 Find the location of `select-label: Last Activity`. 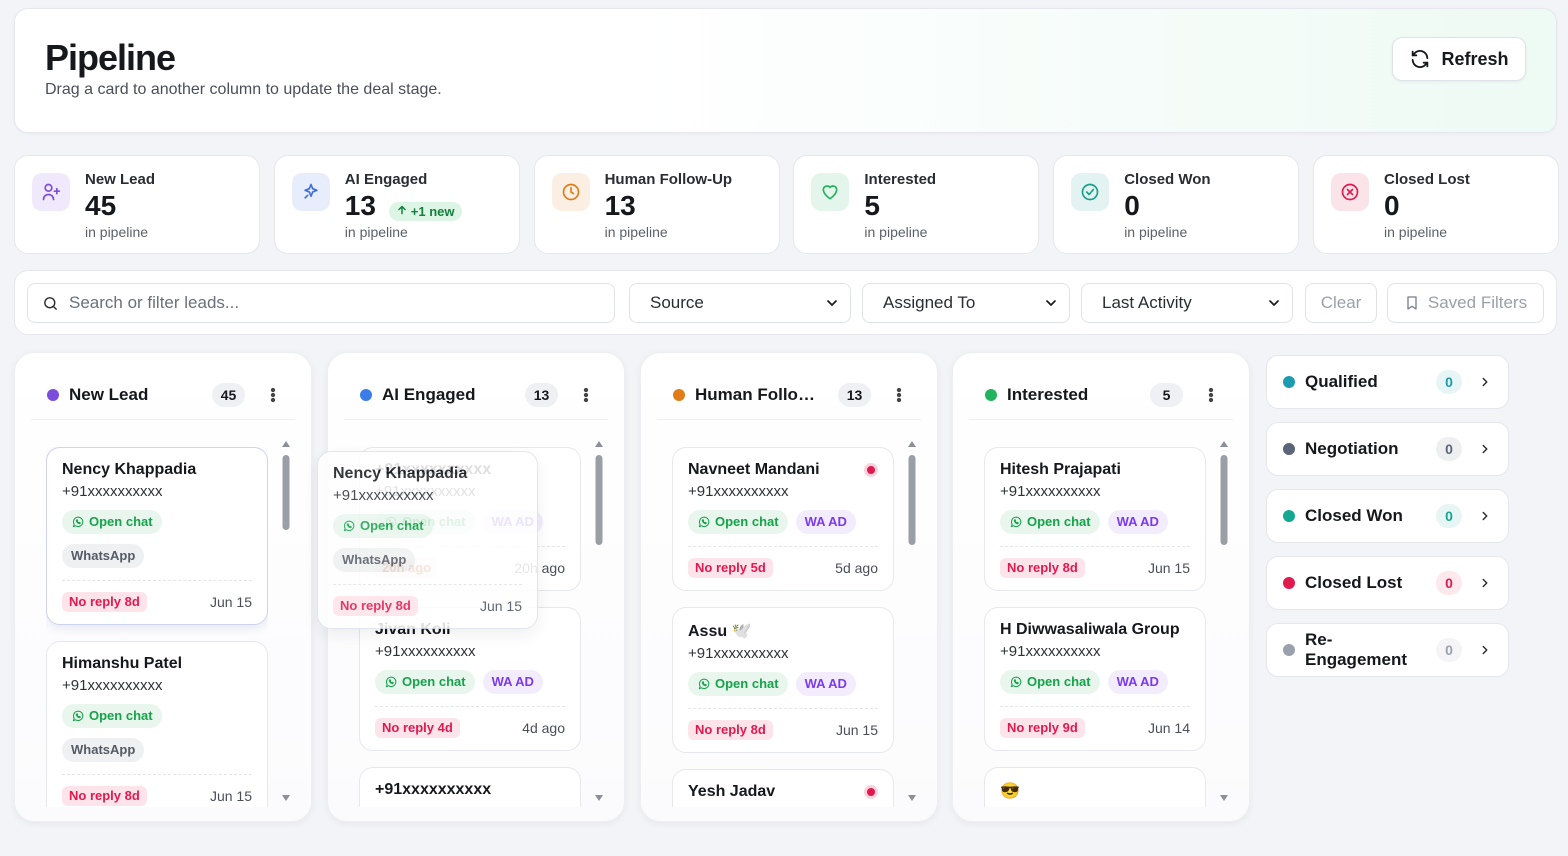

select-label: Last Activity is located at coordinates (1147, 302).